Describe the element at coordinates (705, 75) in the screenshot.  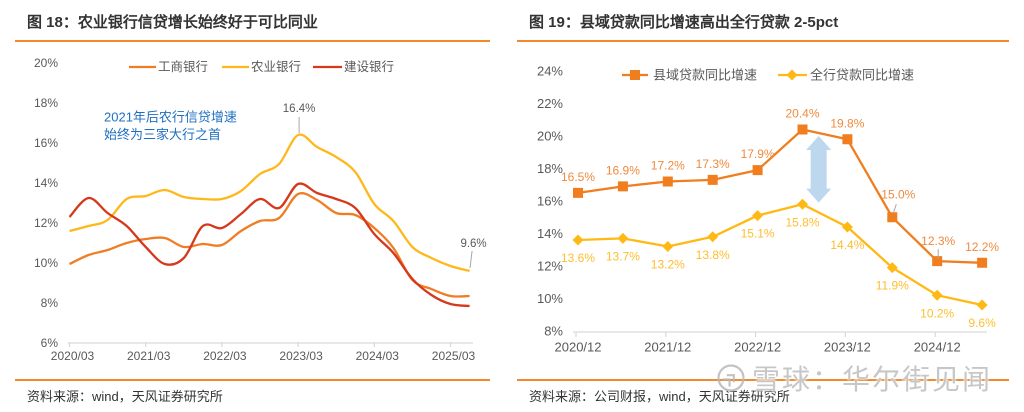
I see `legend-label-0: 县域贷款同比增速` at that location.